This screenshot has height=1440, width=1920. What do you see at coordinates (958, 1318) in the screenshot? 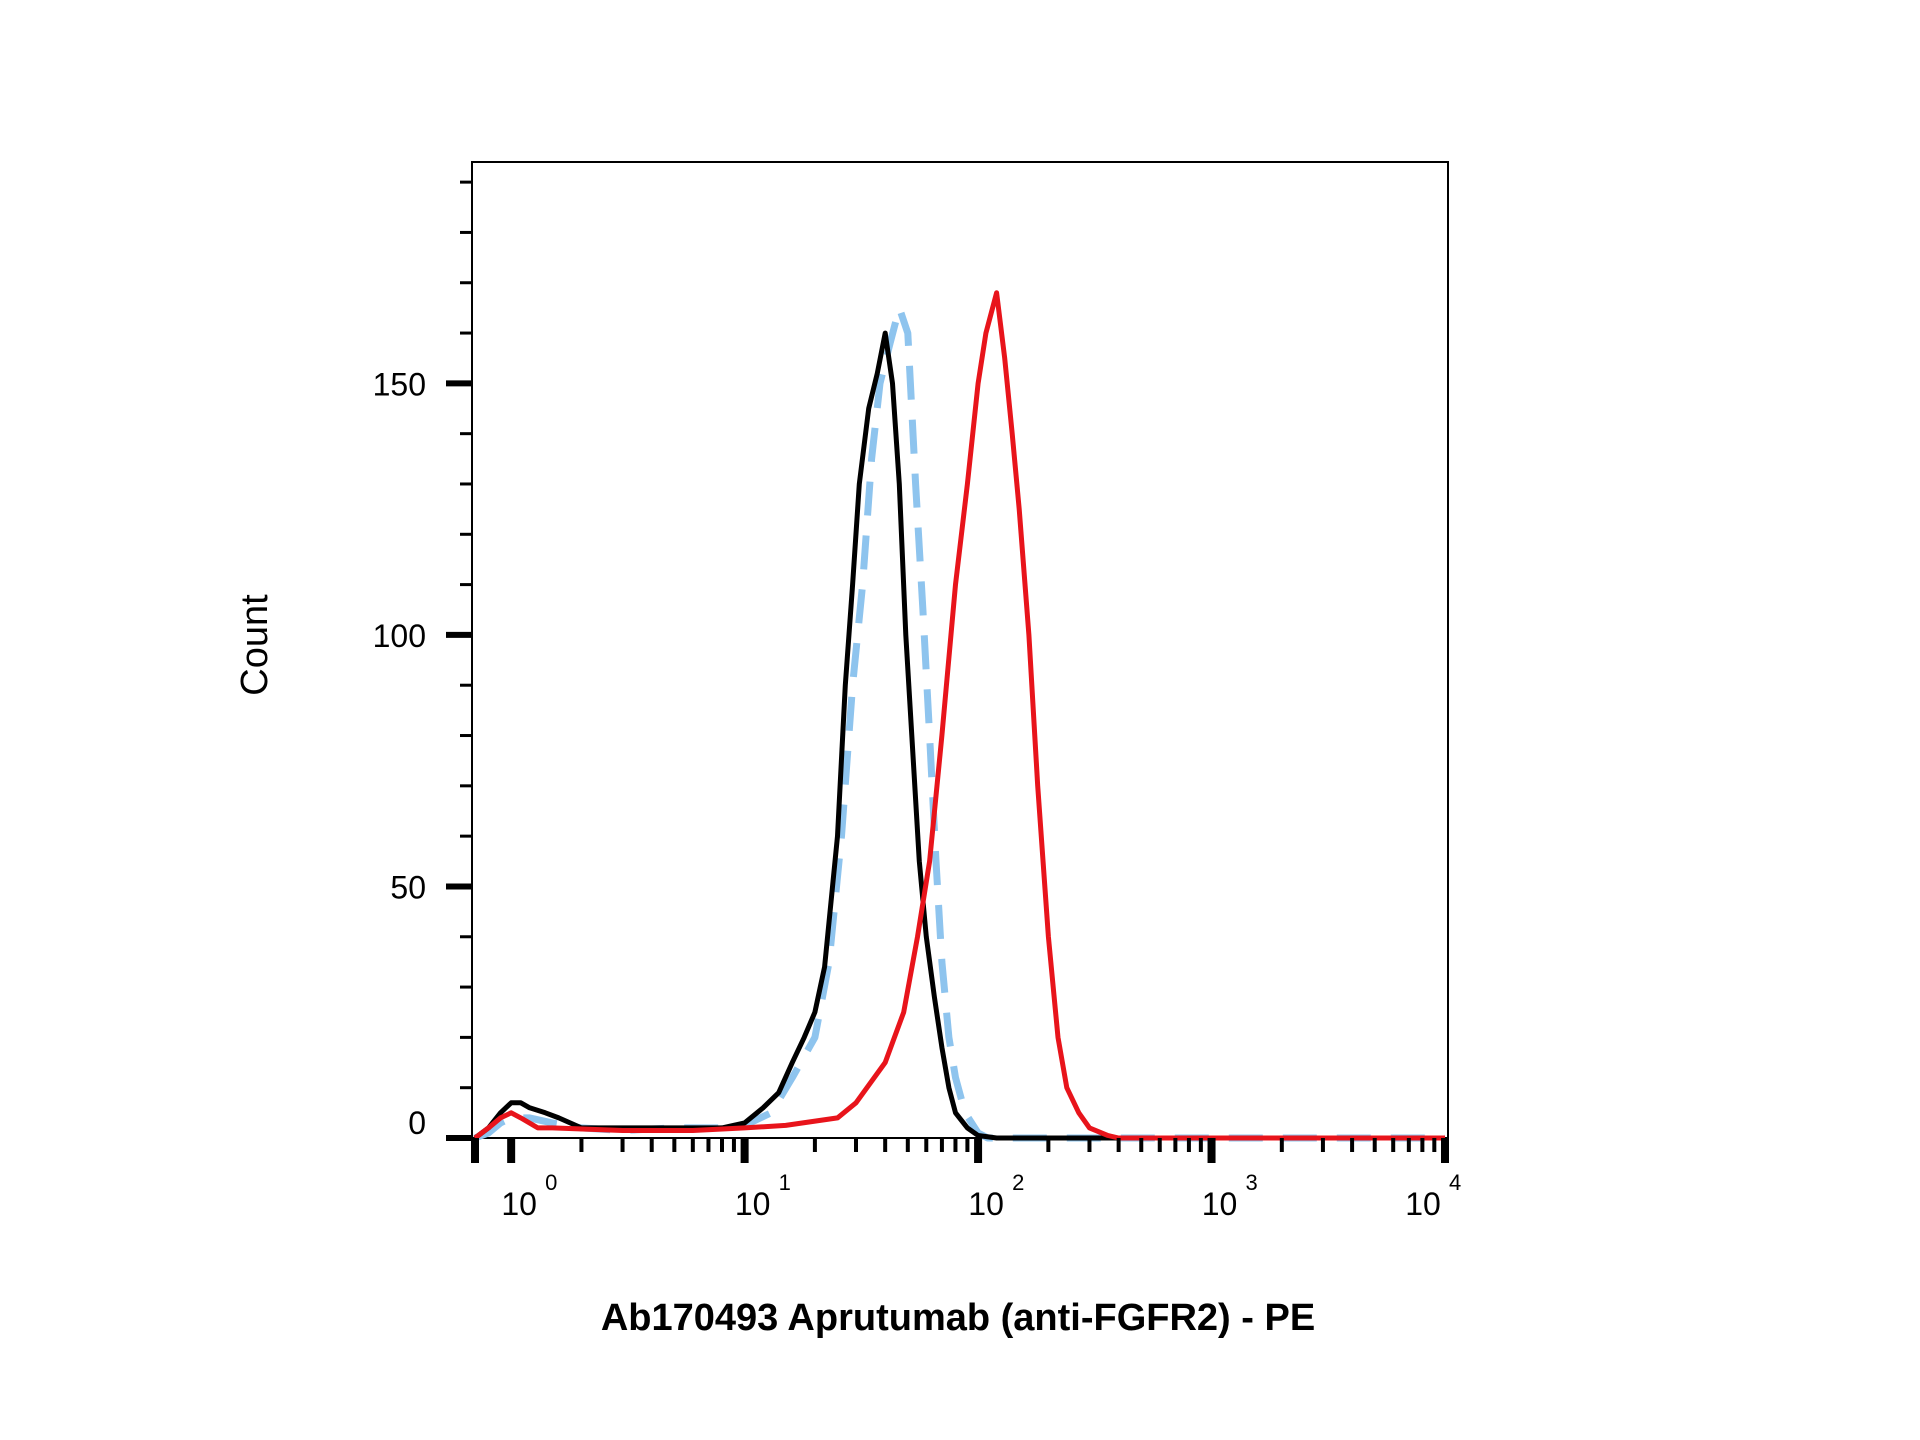
I see `x-axis-label: Ab170493 Aprutumab (anti-FGFR2) - PE` at bounding box center [958, 1318].